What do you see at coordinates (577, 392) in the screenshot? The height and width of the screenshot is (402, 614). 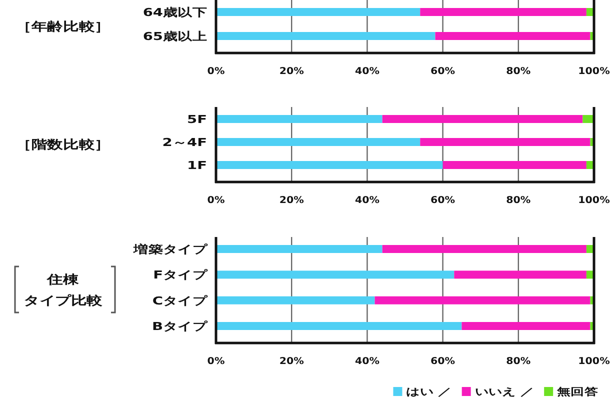 I see `legend-label: 無回答` at bounding box center [577, 392].